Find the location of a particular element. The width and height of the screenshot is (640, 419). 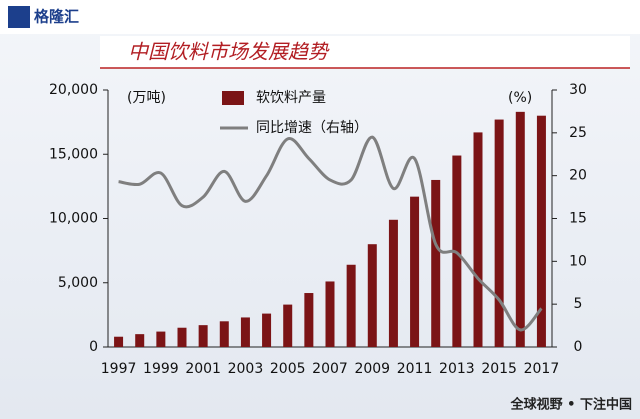

x-tick-label: 2001 is located at coordinates (203, 369).